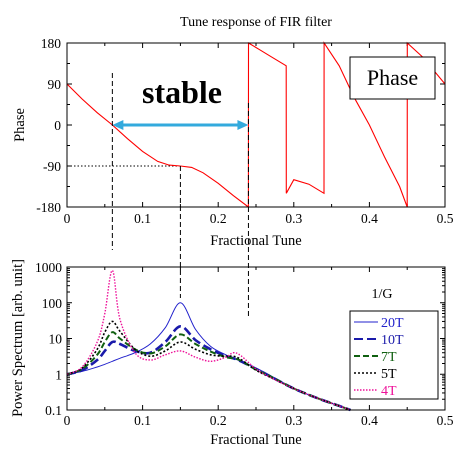 The width and height of the screenshot is (456, 450). Describe the element at coordinates (51, 43) in the screenshot. I see `phase-y-tick-label: 180` at that location.